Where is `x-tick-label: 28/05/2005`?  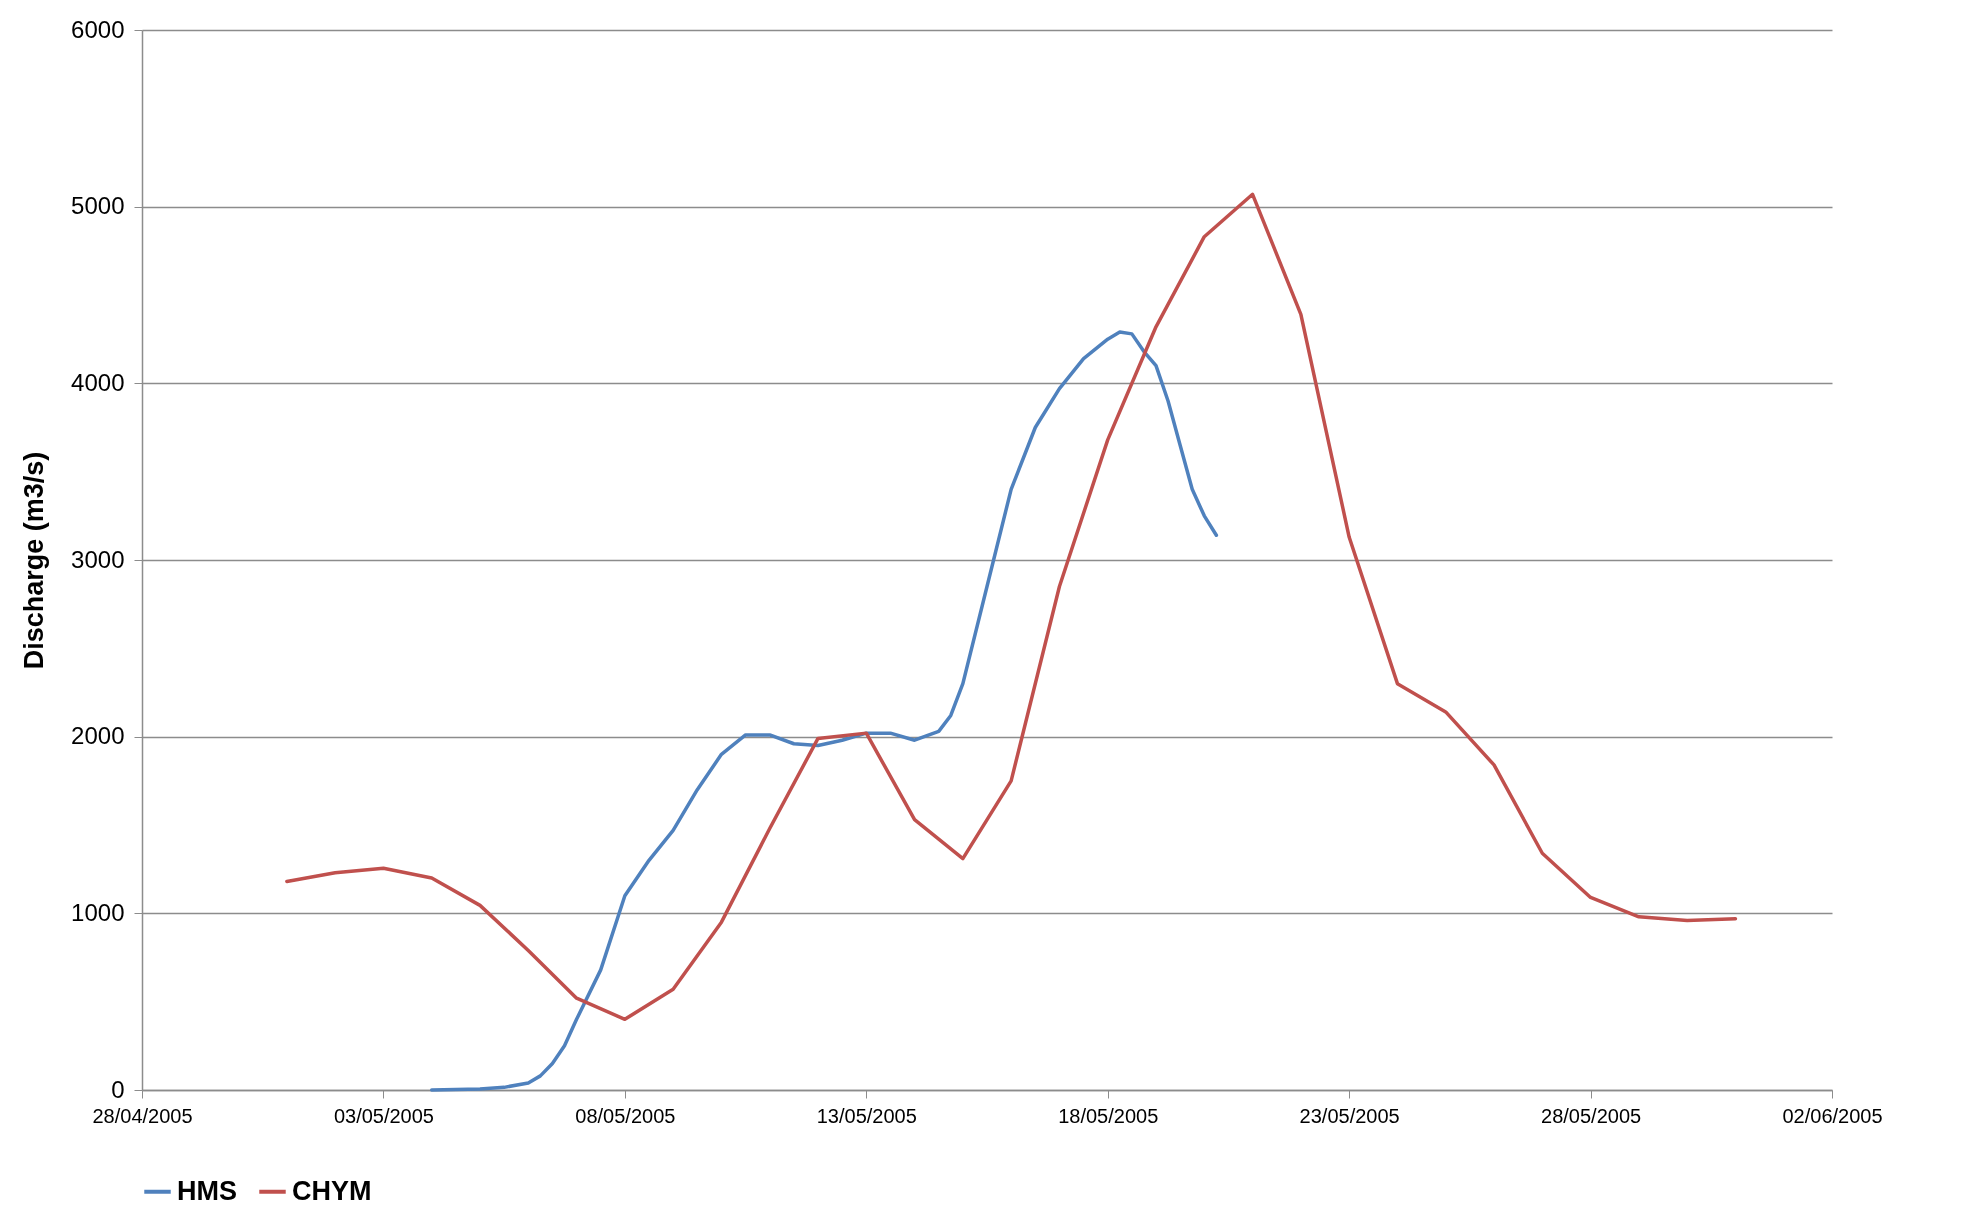
x-tick-label: 28/05/2005 is located at coordinates (1591, 1115).